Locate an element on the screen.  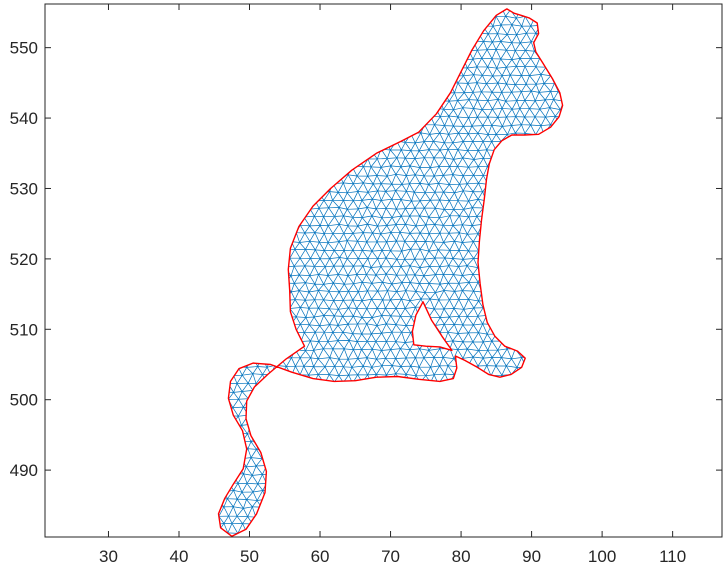
x-tick-label: 40 is located at coordinates (179, 556).